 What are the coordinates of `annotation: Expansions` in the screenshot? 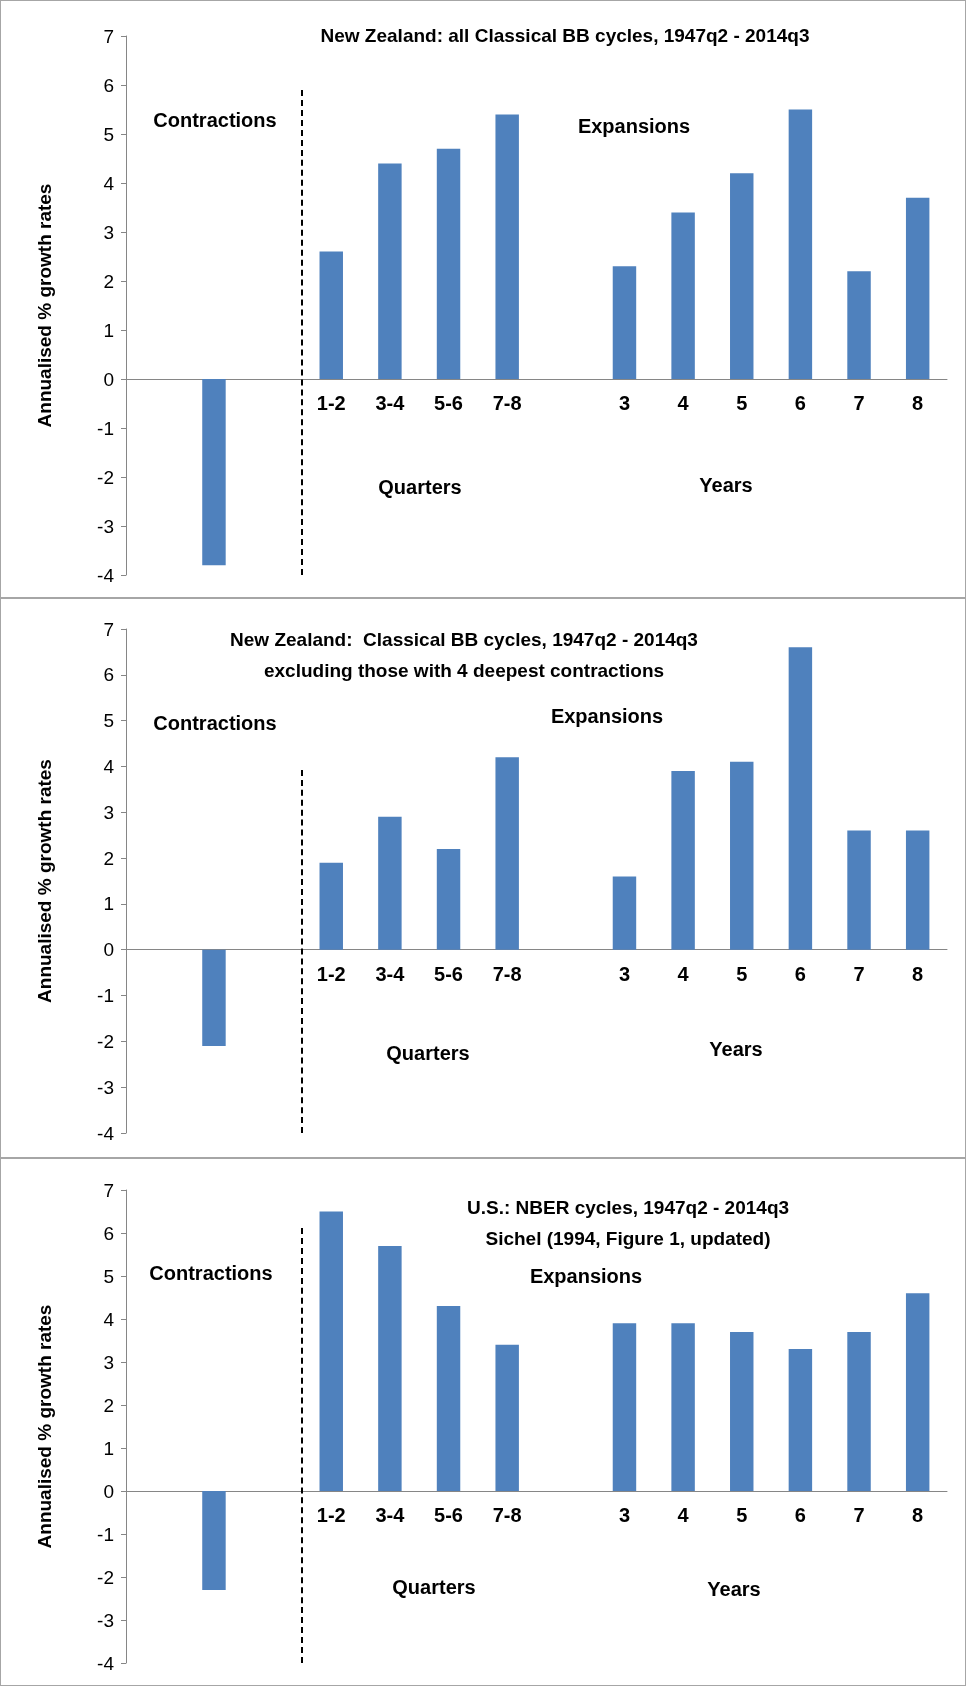 It's located at (634, 126).